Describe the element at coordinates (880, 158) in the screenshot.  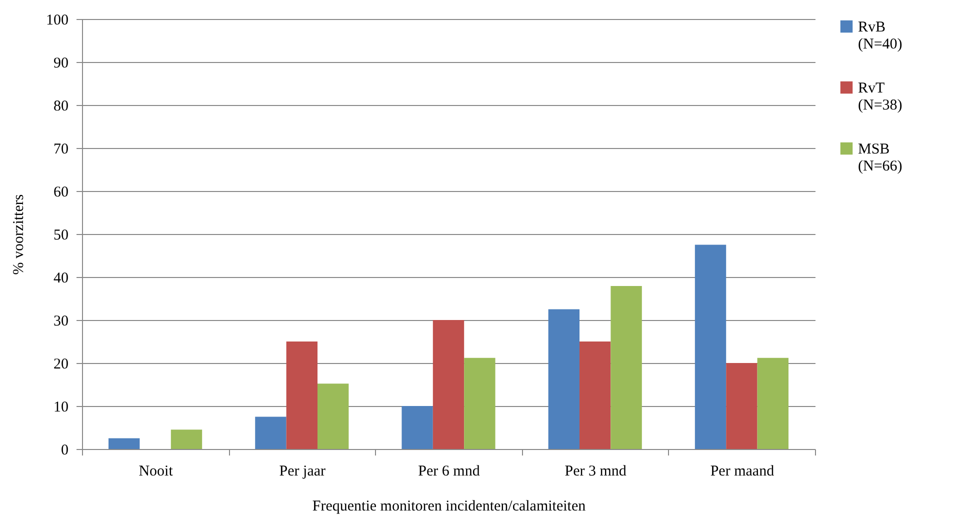
I see `legend-label: MSB (N=66)` at that location.